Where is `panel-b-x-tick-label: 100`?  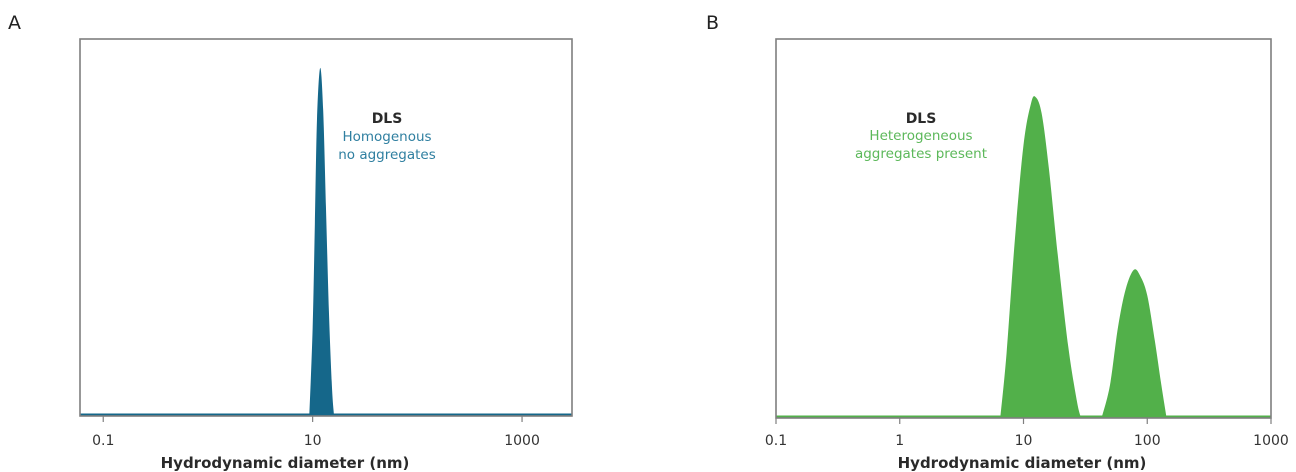
panel-b-x-tick-label: 100 is located at coordinates (1147, 441).